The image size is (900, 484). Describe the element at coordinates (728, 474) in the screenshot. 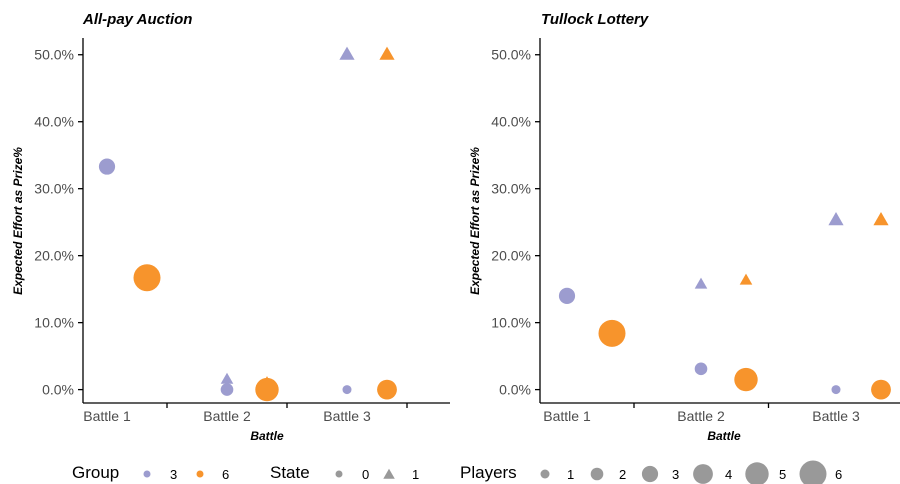

I see `legend-players-label: 4` at that location.